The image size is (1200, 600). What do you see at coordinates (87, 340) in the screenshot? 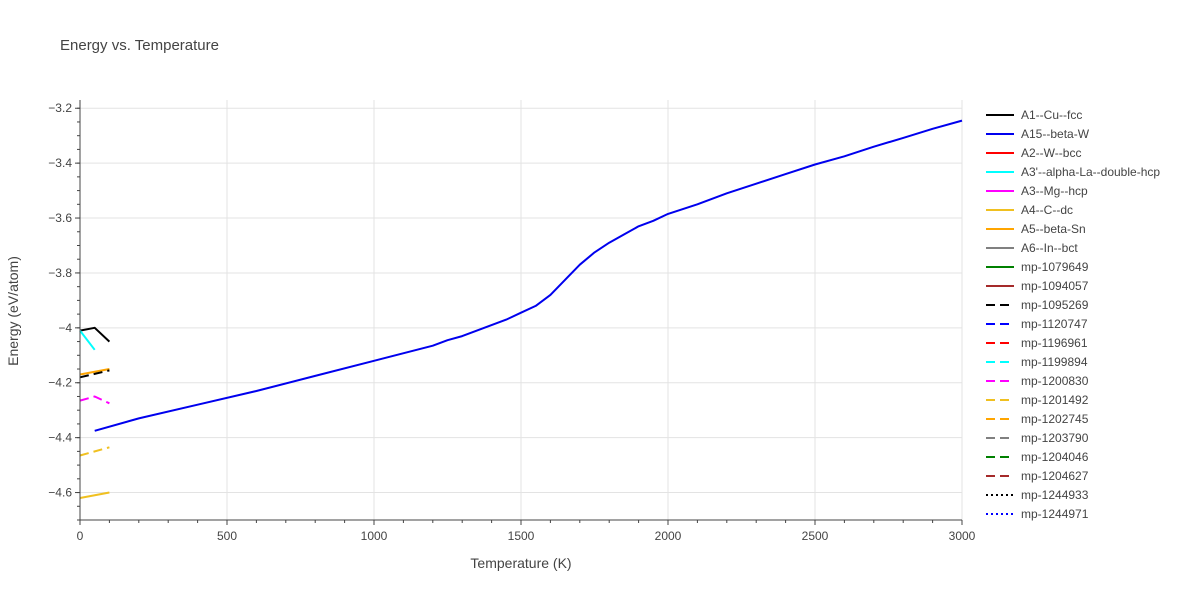
I see `series-line-A3'--alpha-La--double-hcp` at bounding box center [87, 340].